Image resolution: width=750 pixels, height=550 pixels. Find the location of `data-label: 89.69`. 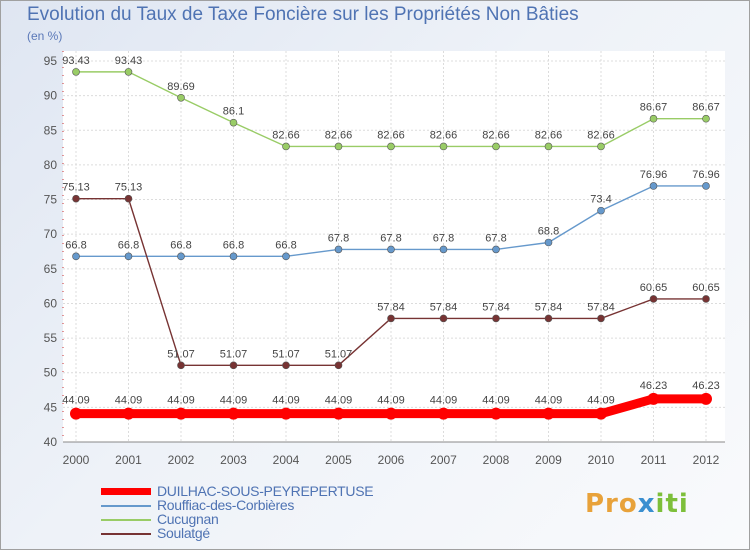

data-label: 89.69 is located at coordinates (181, 87).